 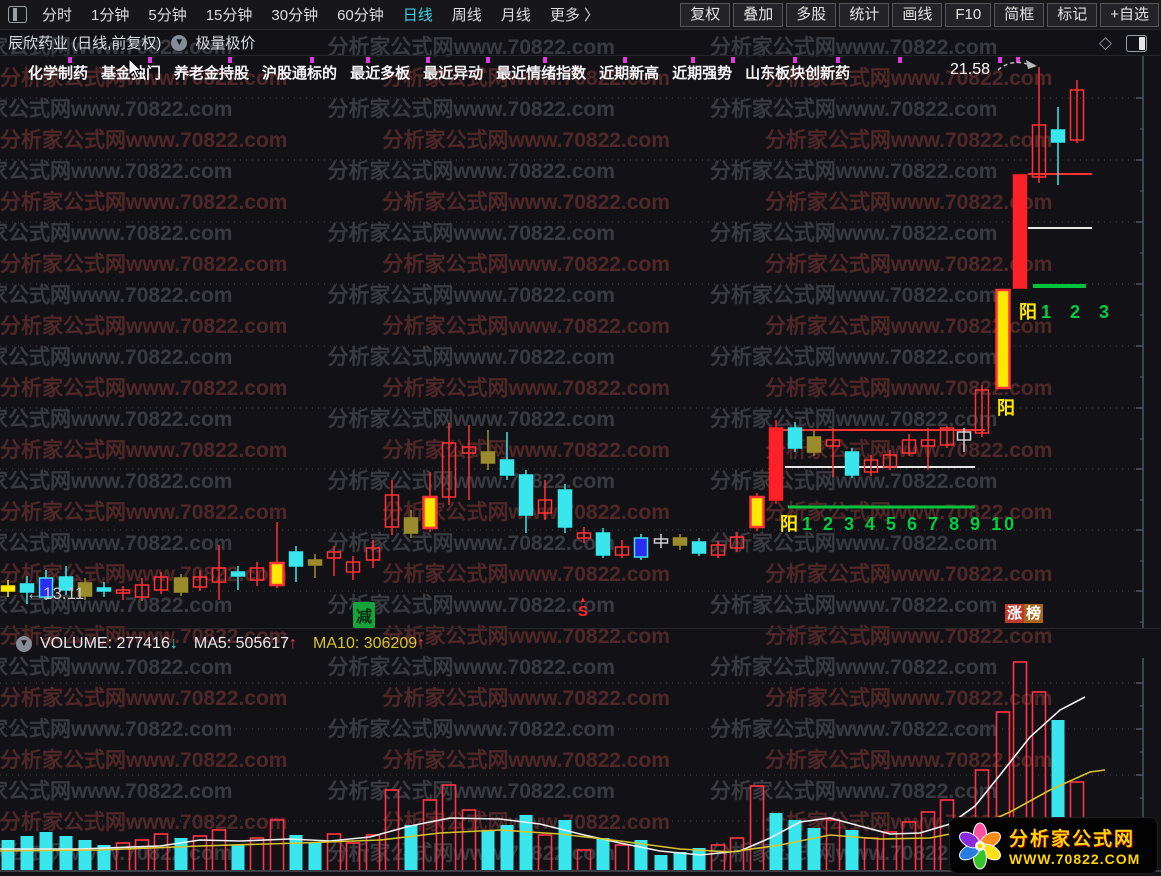 What do you see at coordinates (55, 593) in the screenshot?
I see `price-low-label: ←13.11` at bounding box center [55, 593].